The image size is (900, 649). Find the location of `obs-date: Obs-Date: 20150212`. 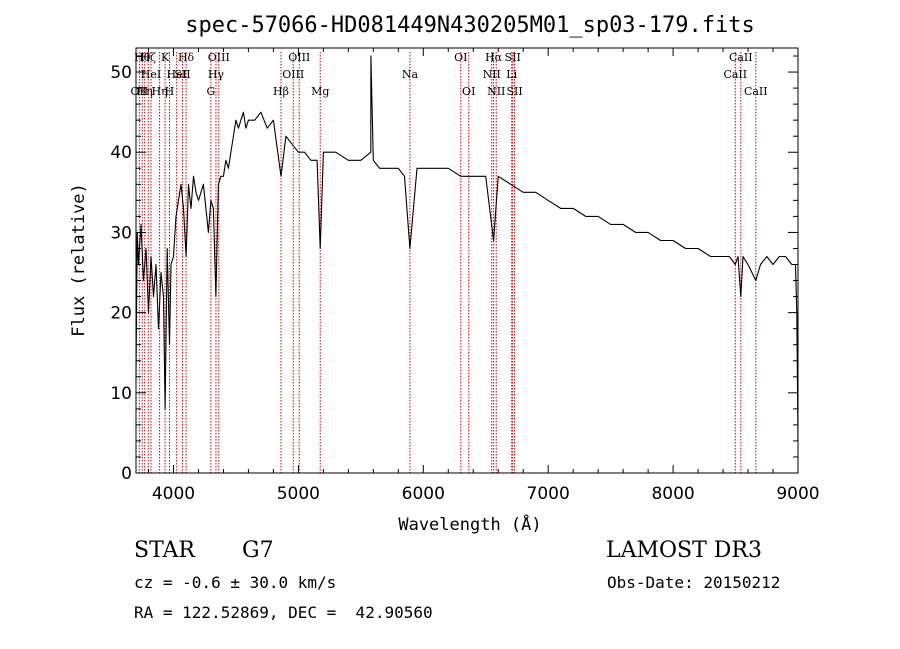

obs-date: Obs-Date: 20150212 is located at coordinates (694, 582).